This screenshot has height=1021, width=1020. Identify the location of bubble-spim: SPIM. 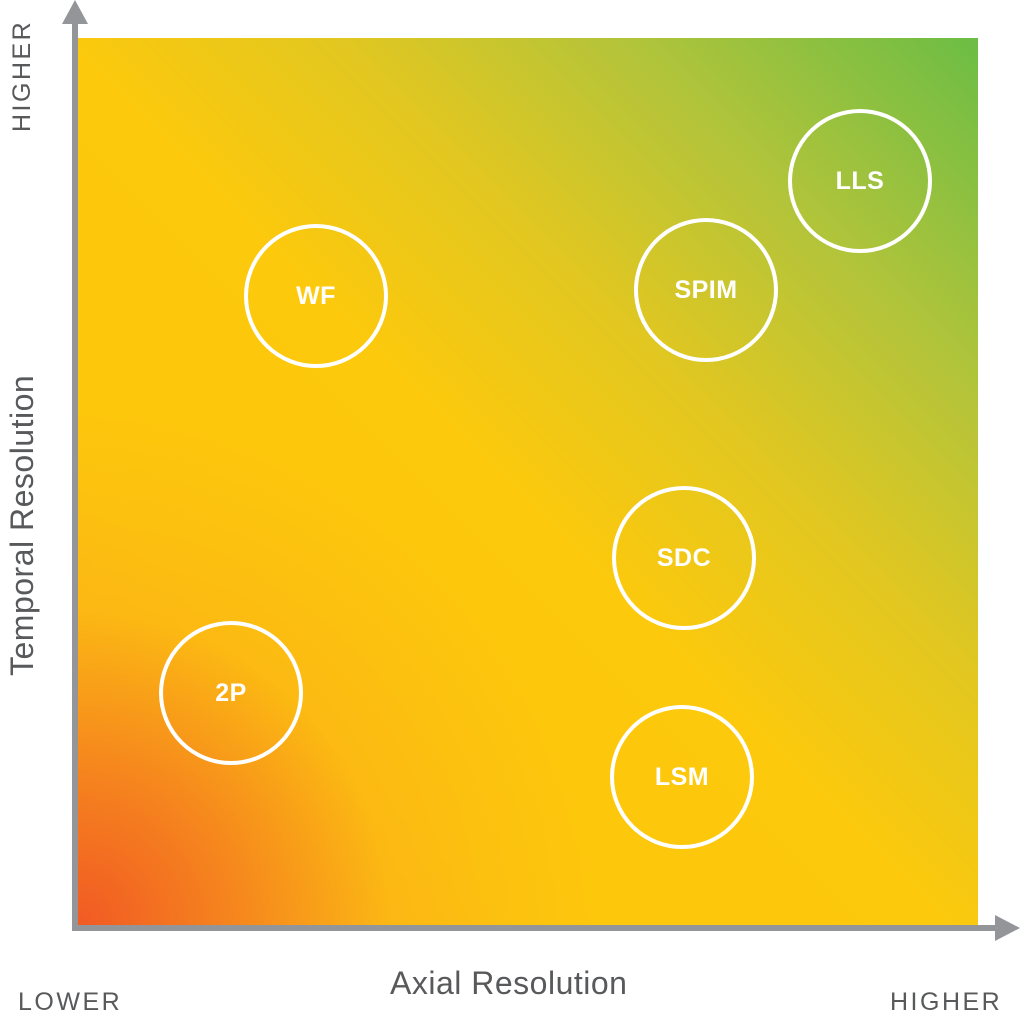
(706, 290).